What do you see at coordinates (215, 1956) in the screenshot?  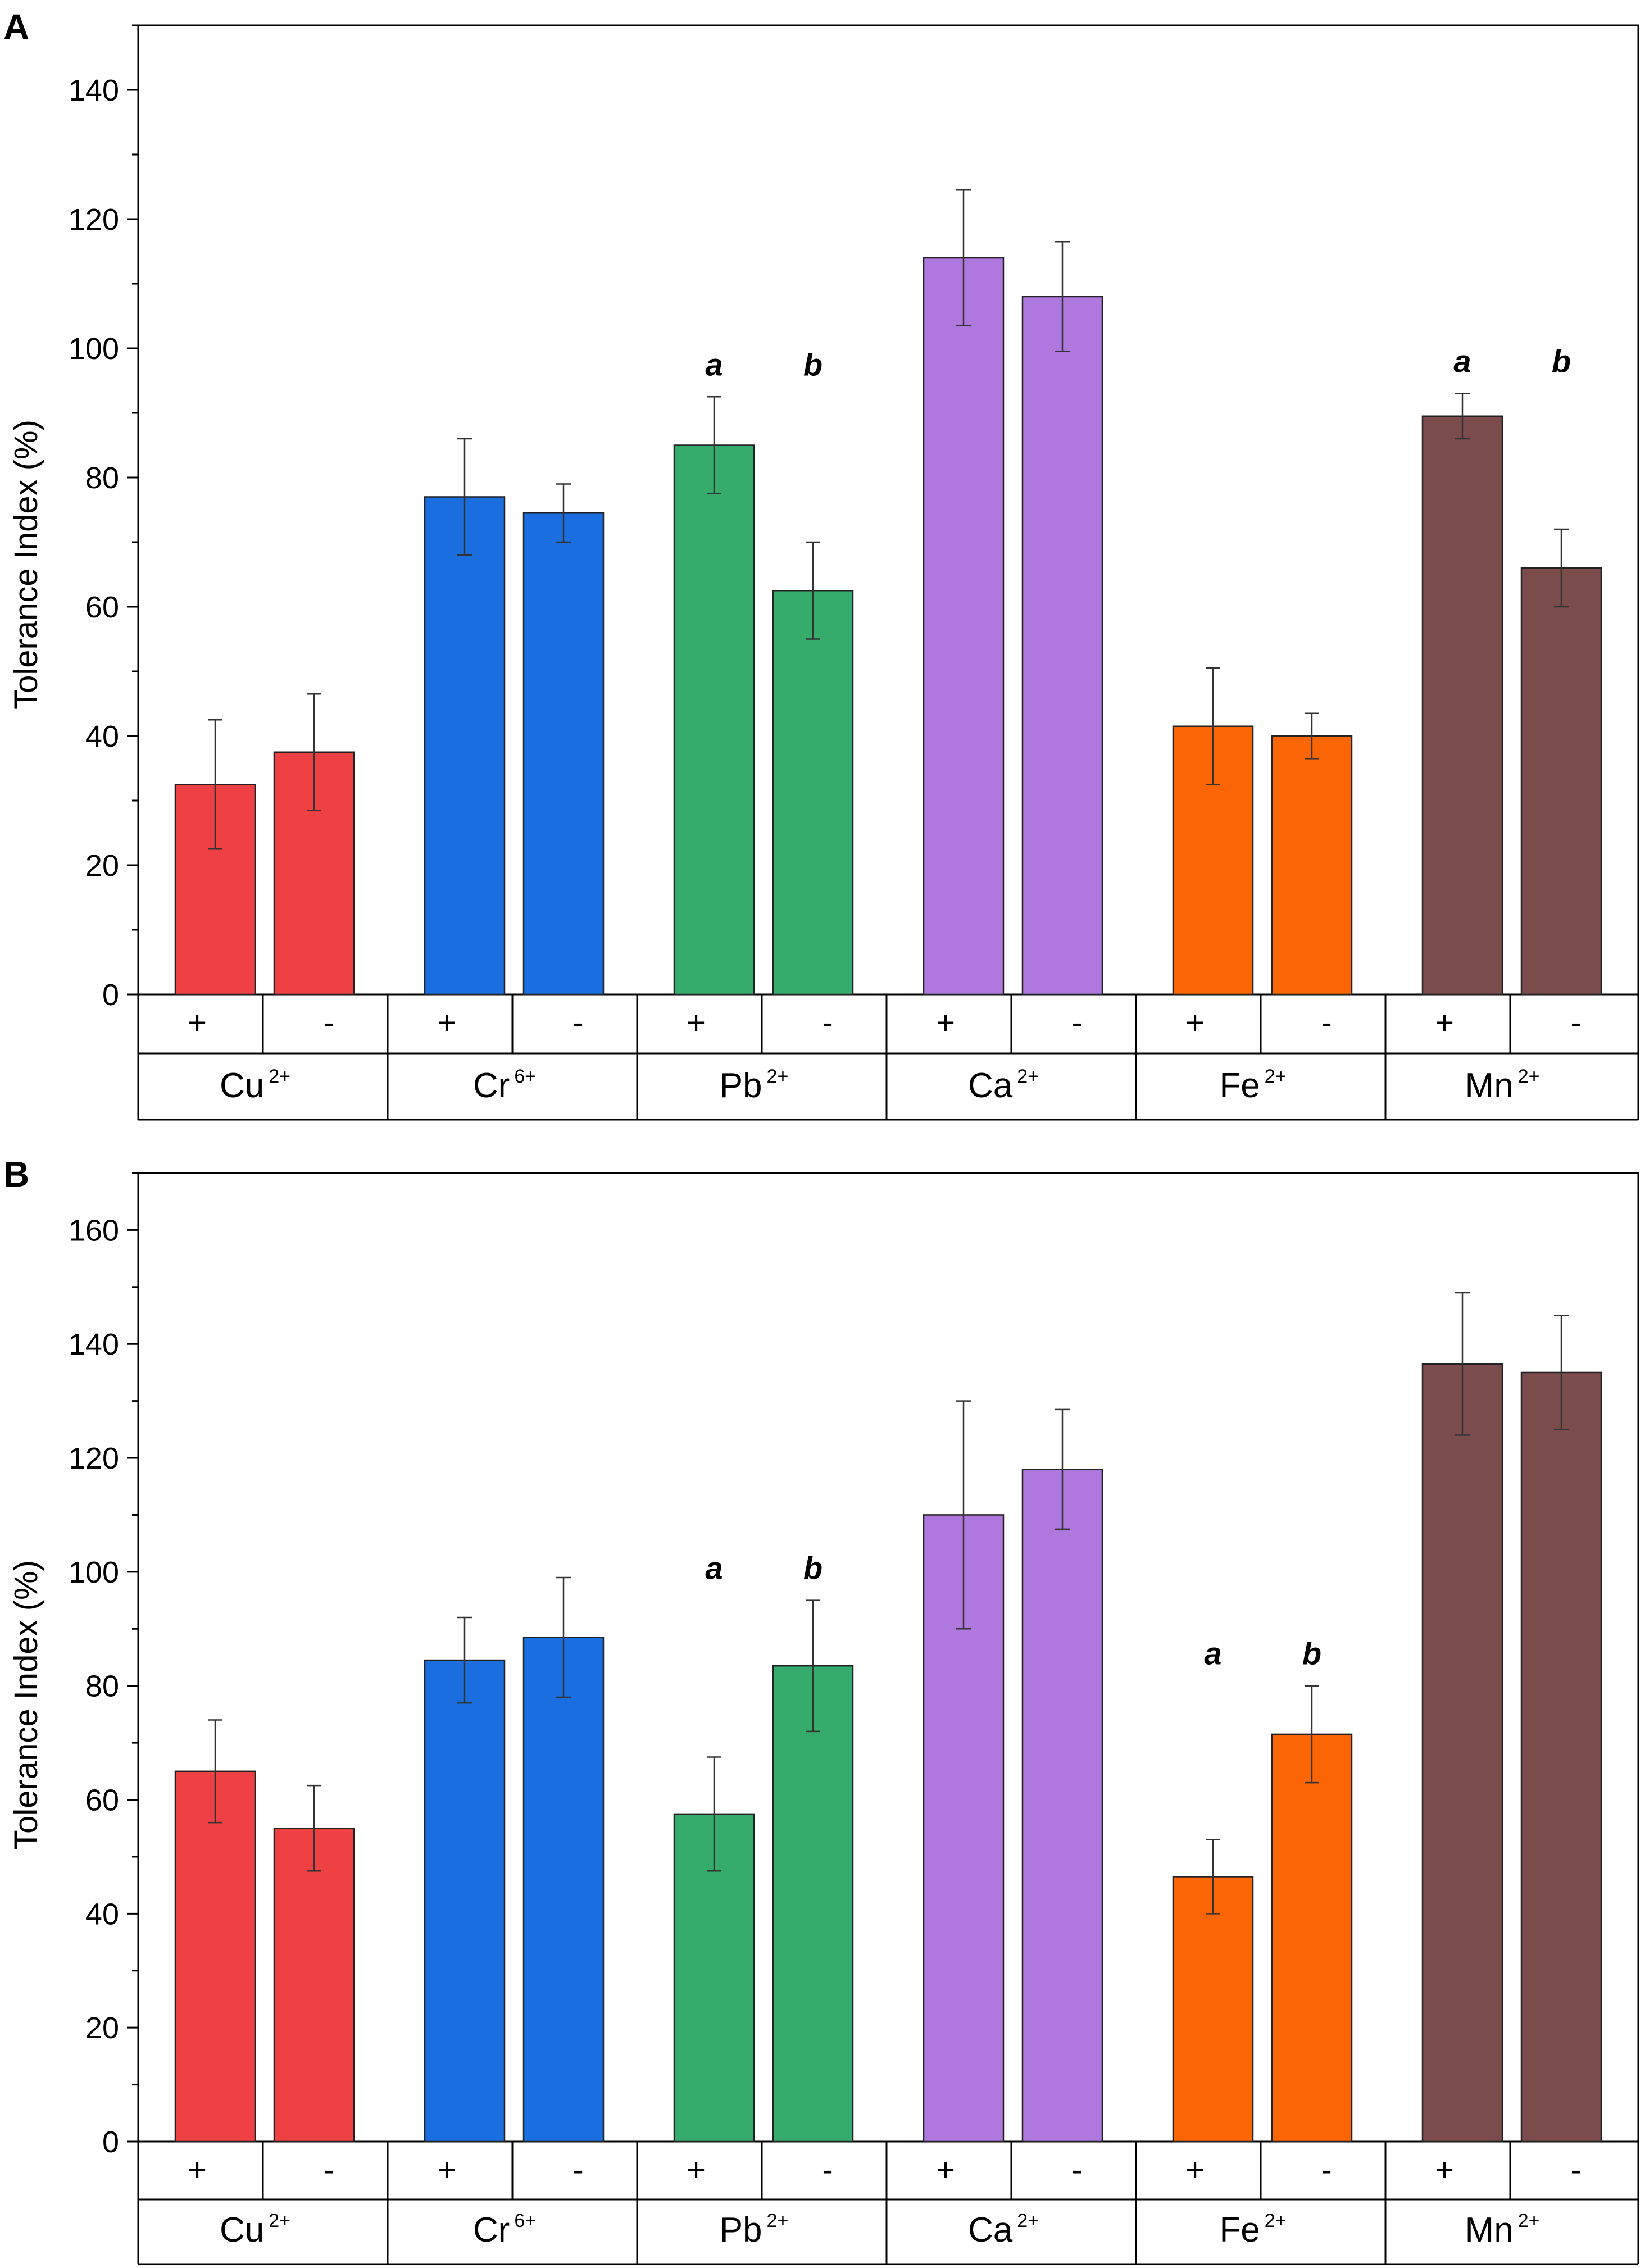 I see `bar-cu-plus` at bounding box center [215, 1956].